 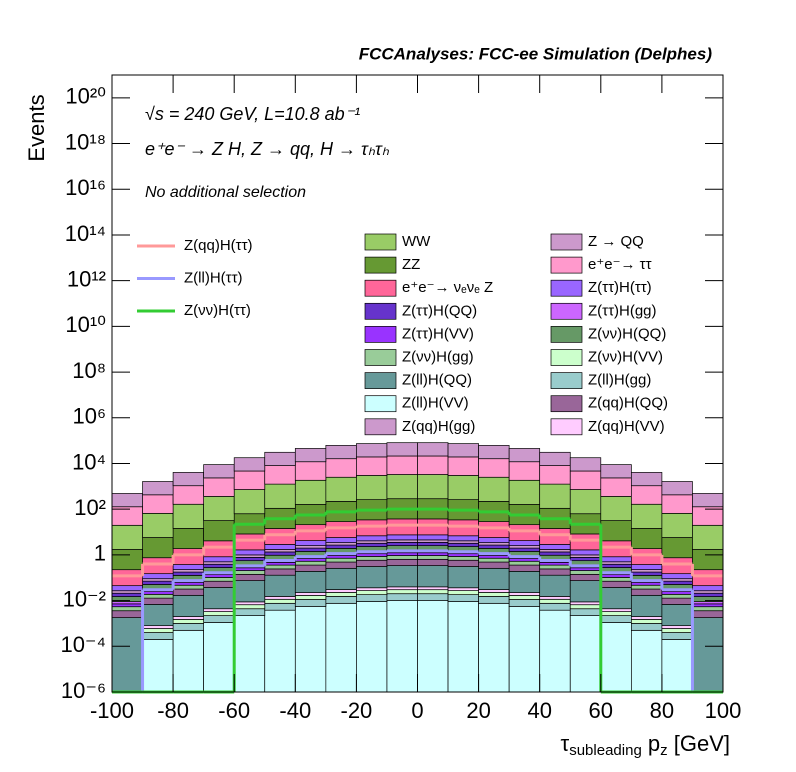 I want to click on y-tick-label: 10⁸, so click(x=89, y=370).